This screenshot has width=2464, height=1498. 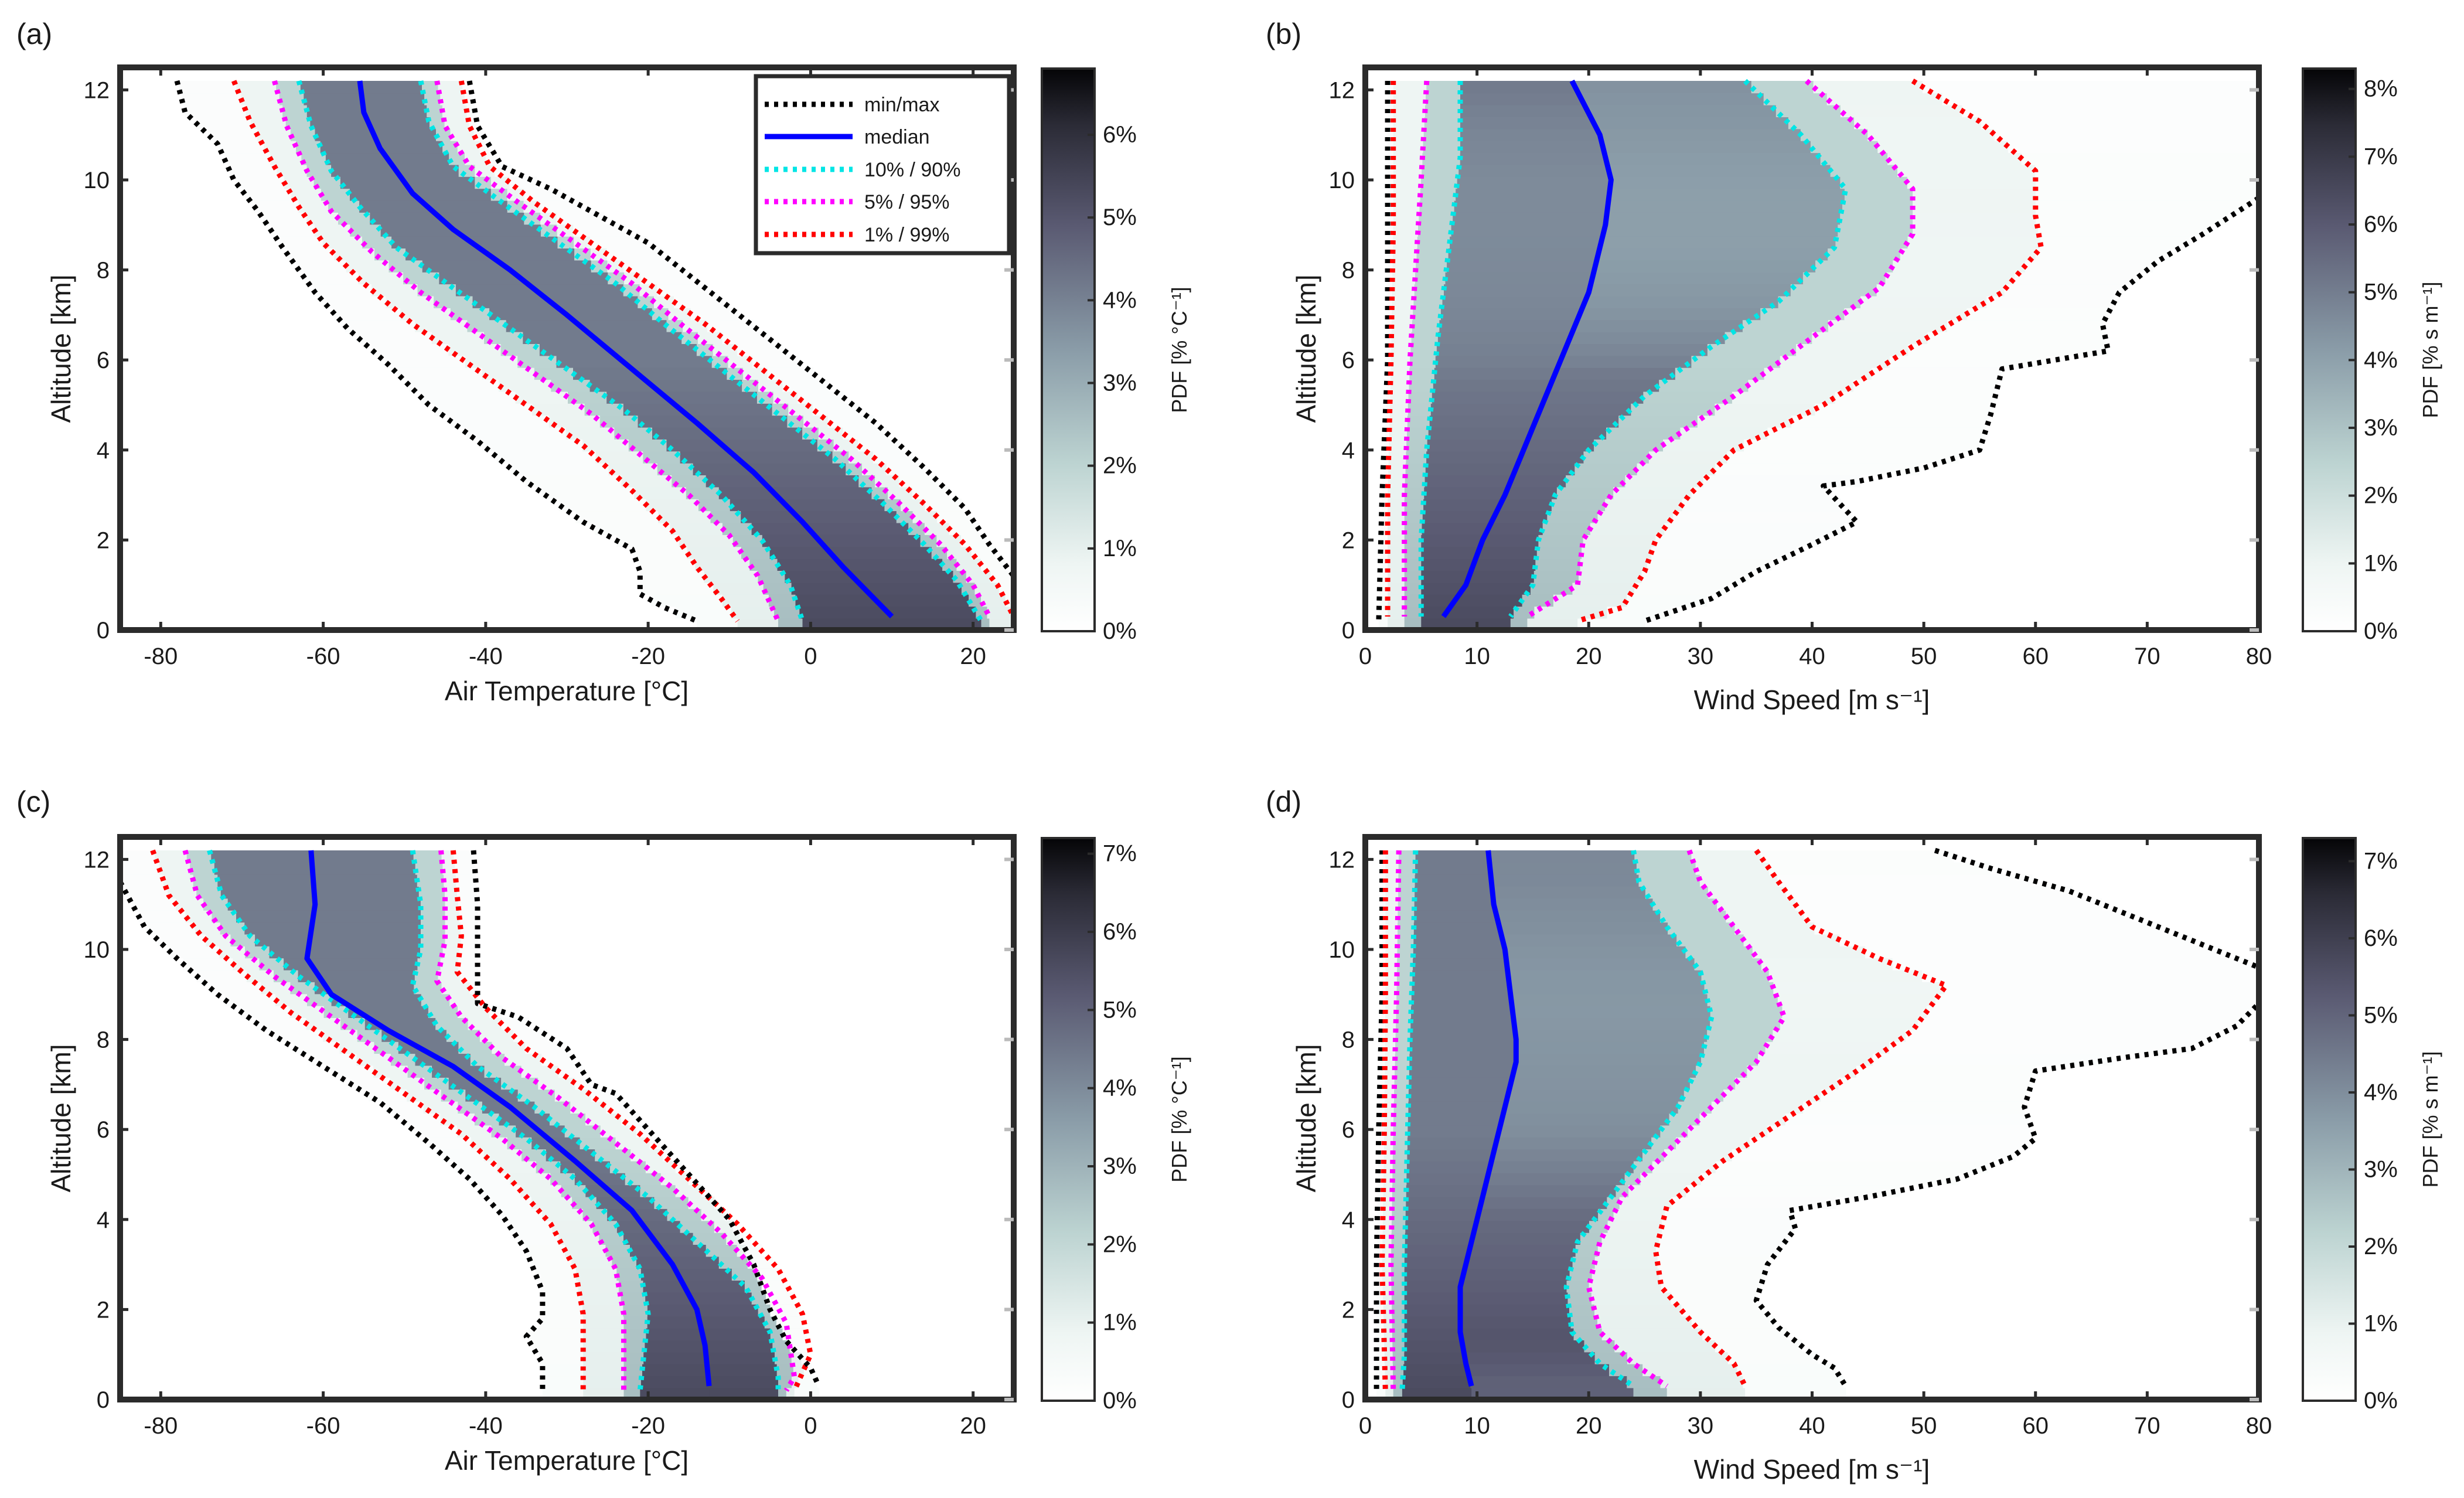 I want to click on colorbar-tick-label: 0%, so click(x=1120, y=631).